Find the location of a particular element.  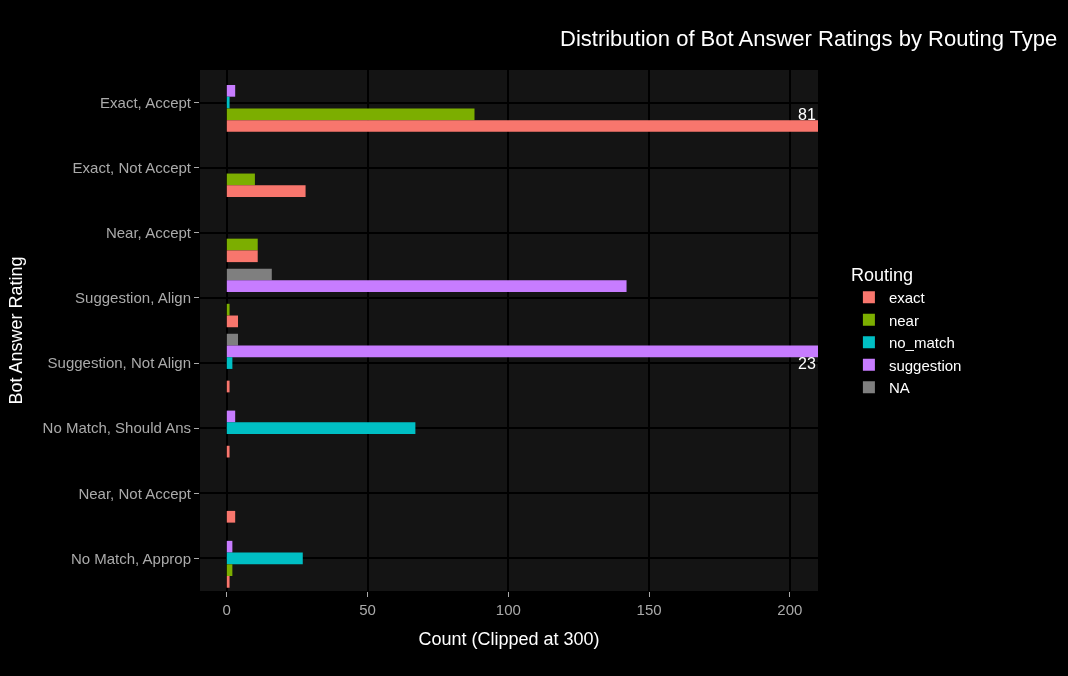

y-tick-label: No Match, Should Ans is located at coordinates (116, 428).